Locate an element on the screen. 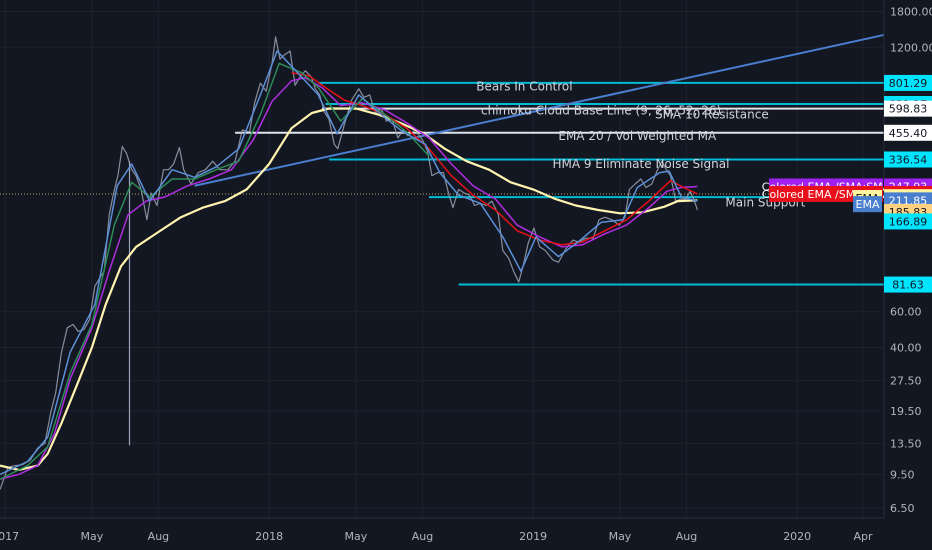  x-tick-label: 2018 is located at coordinates (269, 536).